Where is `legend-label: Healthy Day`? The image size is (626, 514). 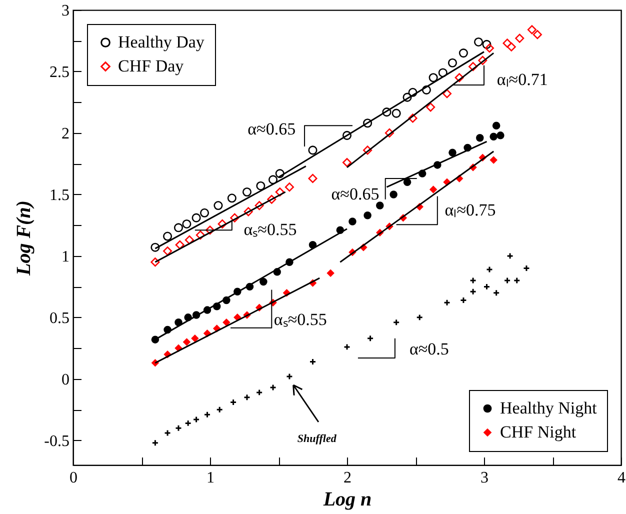
legend-label: Healthy Day is located at coordinates (161, 42).